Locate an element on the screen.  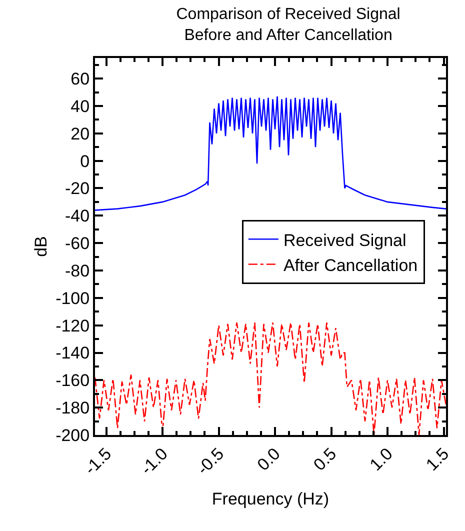
y-tick-label: 40 is located at coordinates (80, 106).